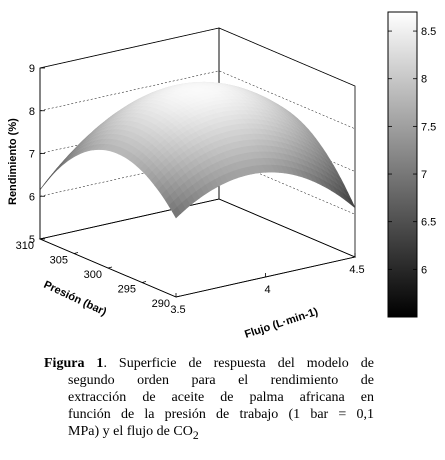 This screenshot has width=445, height=460. I want to click on y-tick-label: 310, so click(25, 246).